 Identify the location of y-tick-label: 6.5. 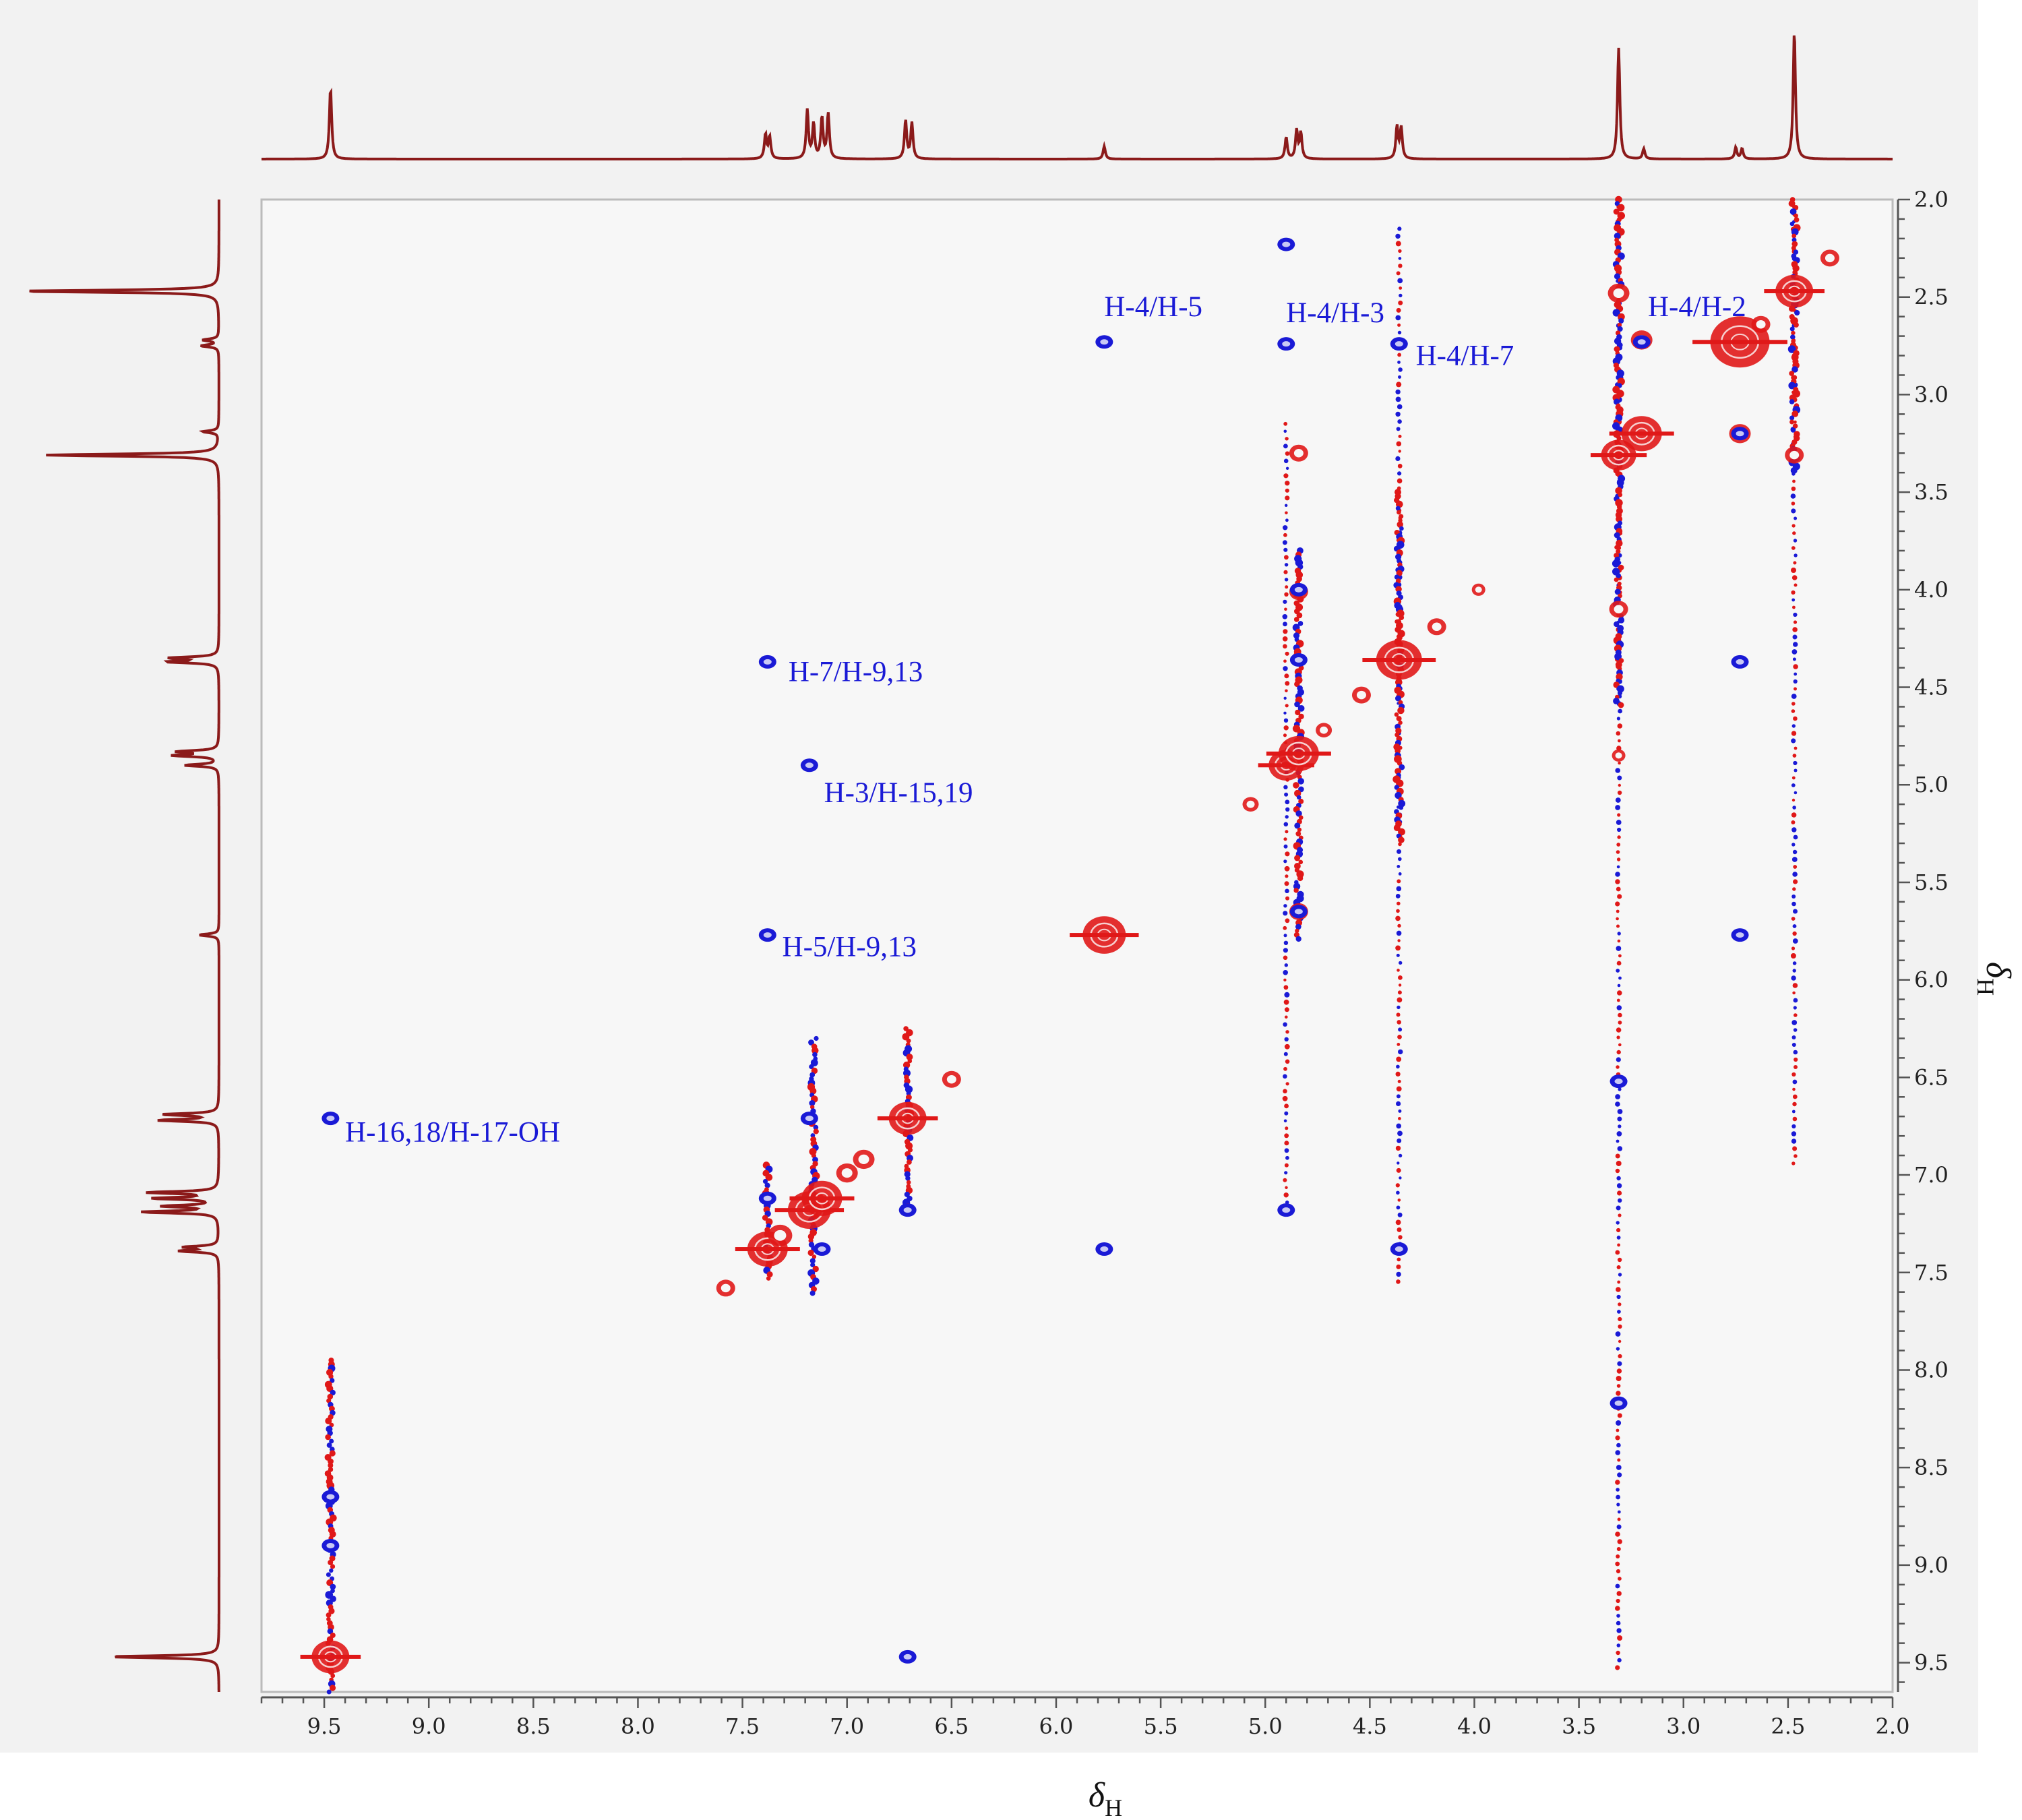
(1932, 1077).